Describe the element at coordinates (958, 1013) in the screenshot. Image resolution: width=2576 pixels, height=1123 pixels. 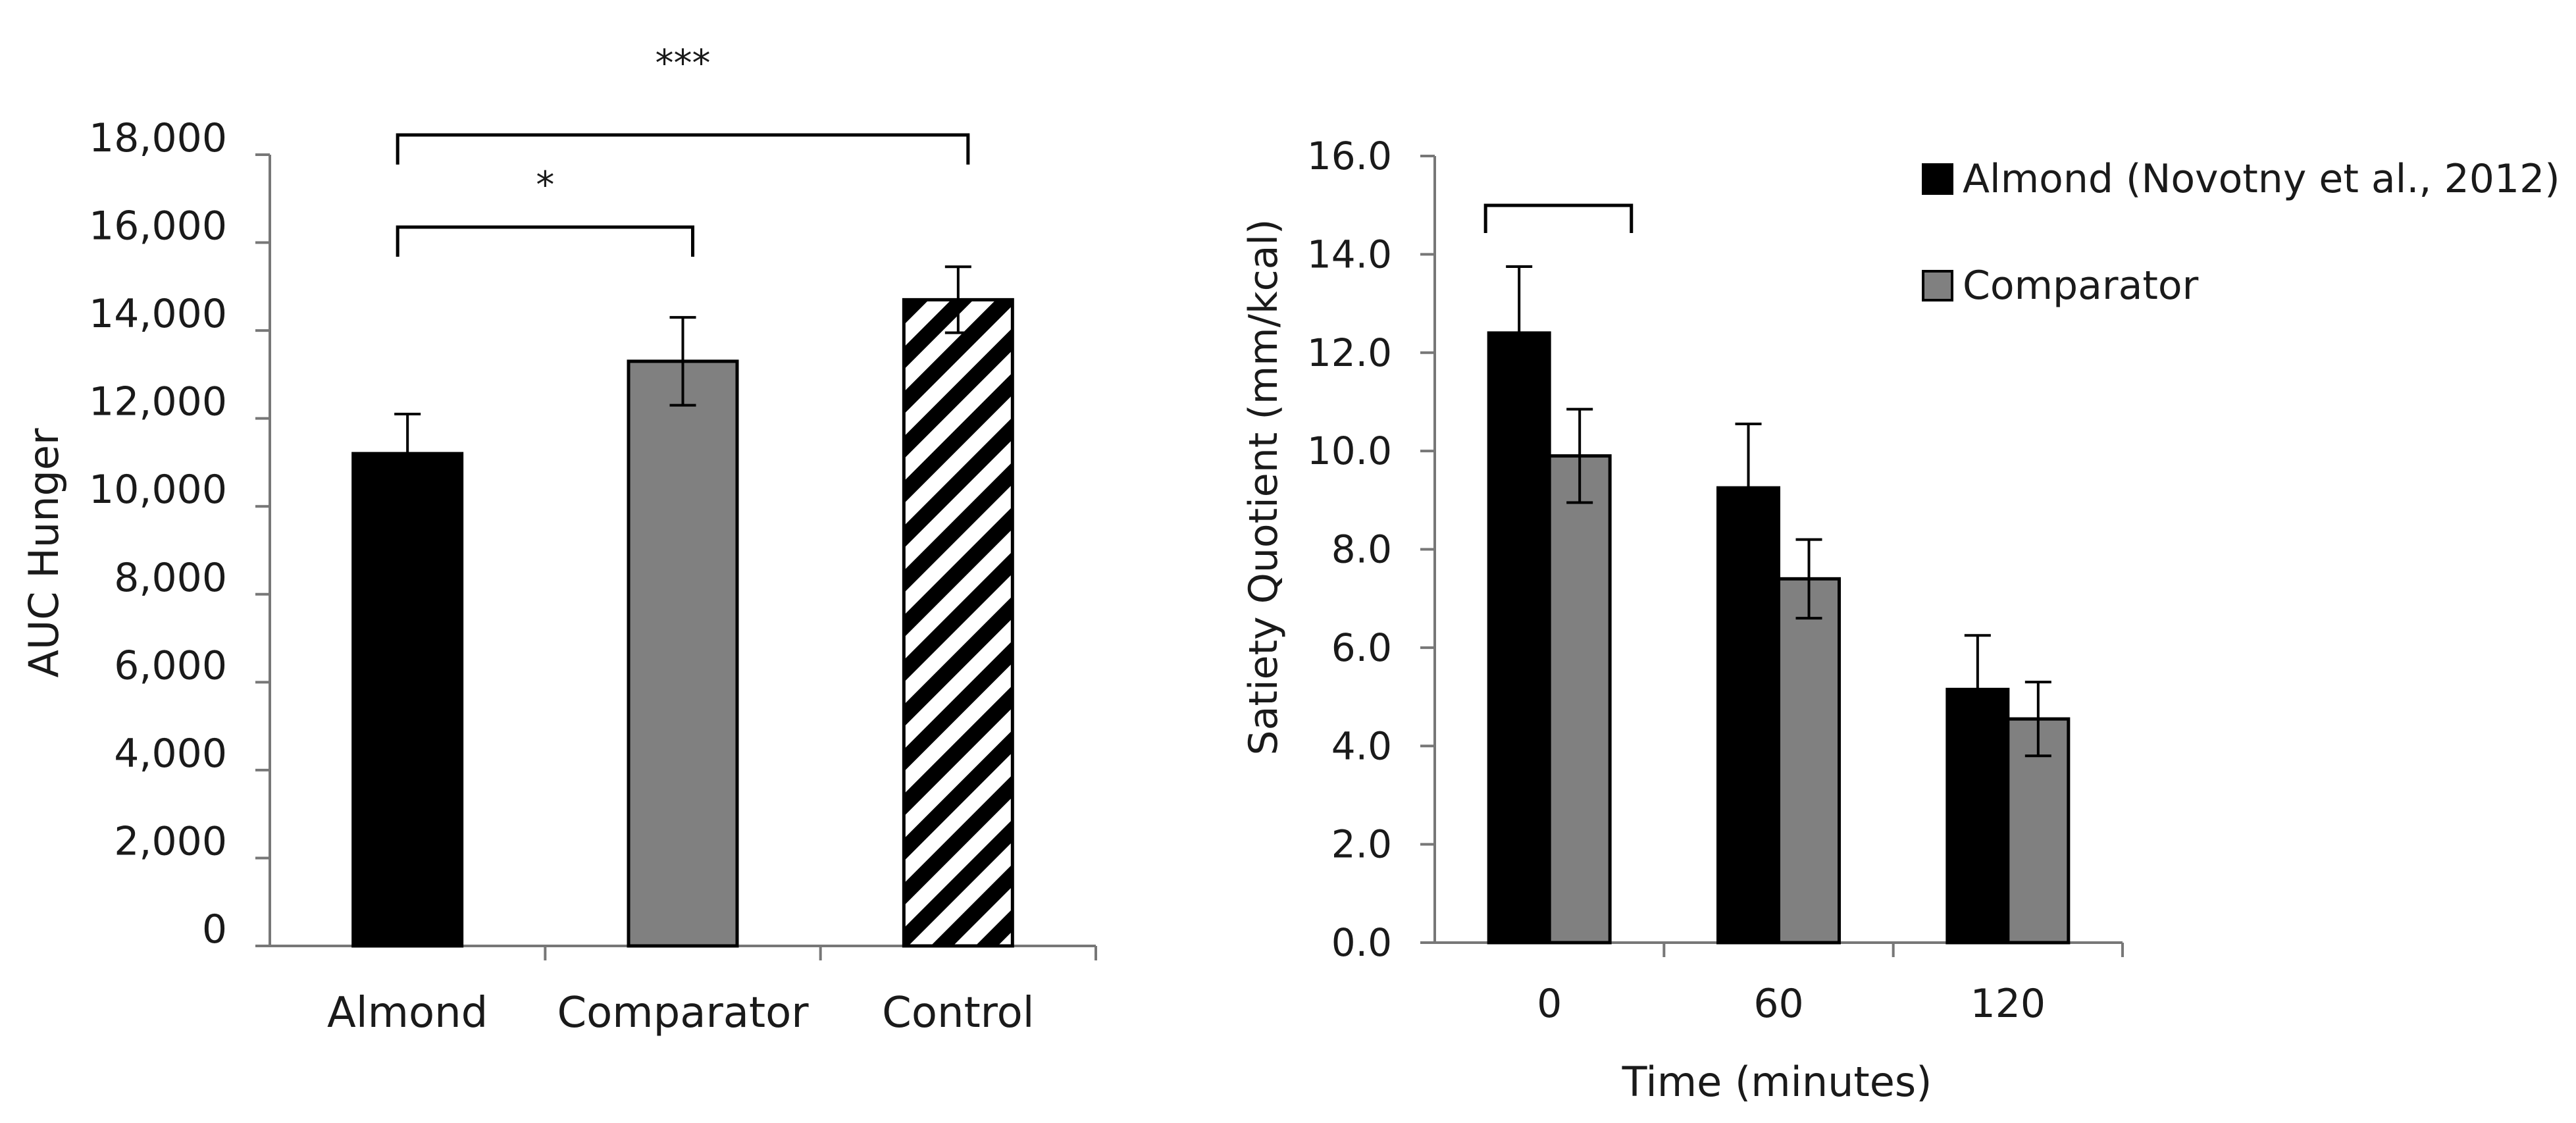
I see `left-category-label: Control` at that location.